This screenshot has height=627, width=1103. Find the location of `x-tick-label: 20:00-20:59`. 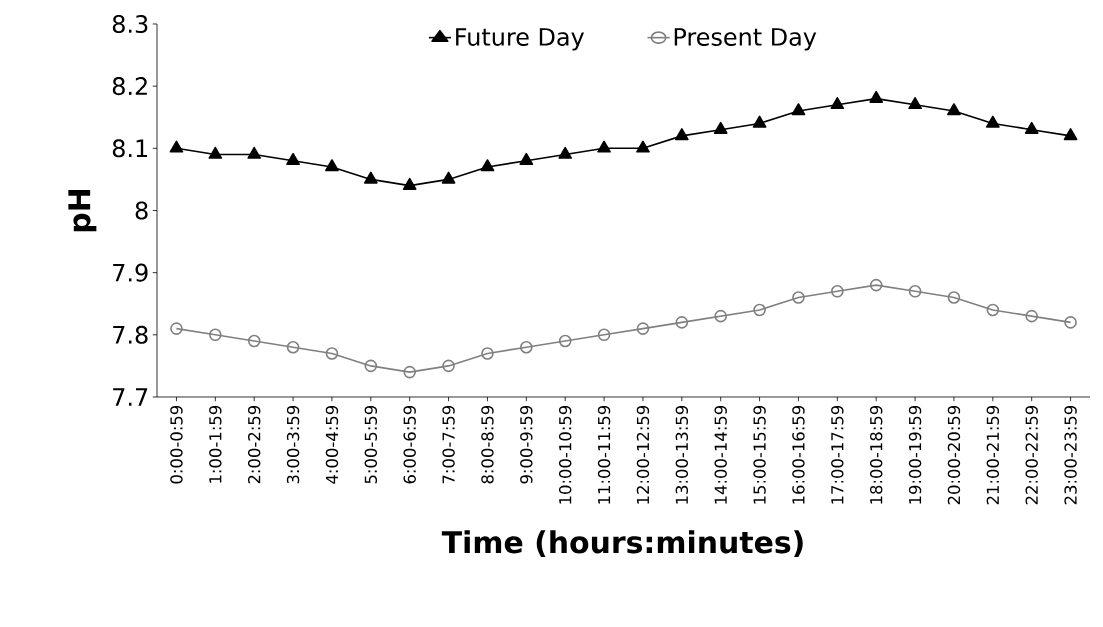

x-tick-label: 20:00-20:59 is located at coordinates (954, 455).